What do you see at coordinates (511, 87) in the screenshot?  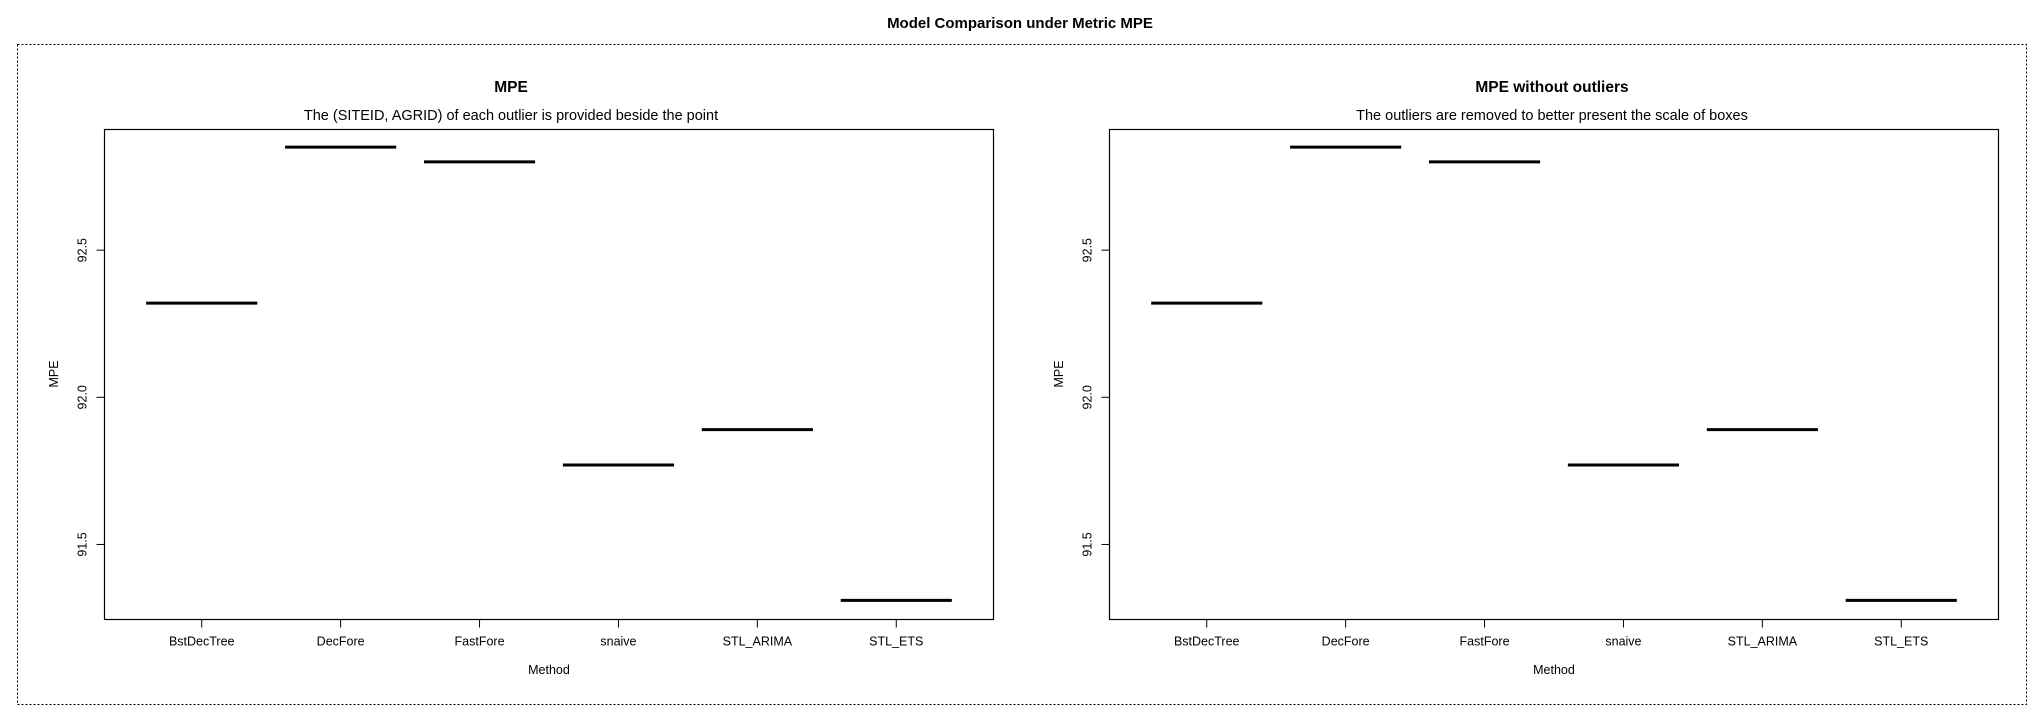 I see `panel-title: MPE` at bounding box center [511, 87].